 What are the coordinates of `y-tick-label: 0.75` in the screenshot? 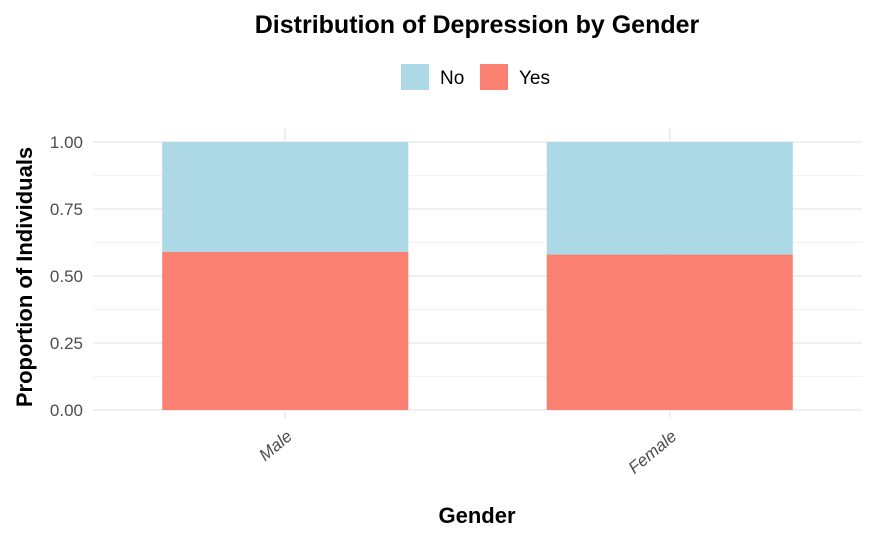 It's located at (66, 209).